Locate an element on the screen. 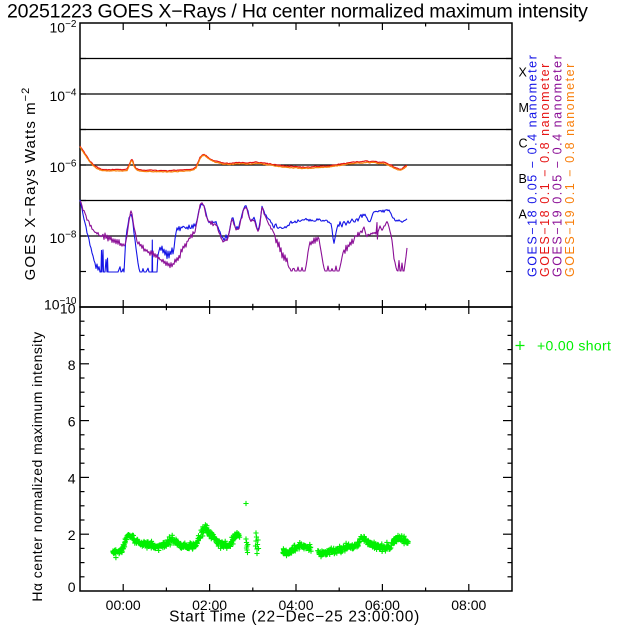 This screenshot has height=640, width=640. svg-text:Start Time (22−Dec−25 23:00:00: Start Time (22−Dec−25 23:00:00) is located at coordinates (294, 617).